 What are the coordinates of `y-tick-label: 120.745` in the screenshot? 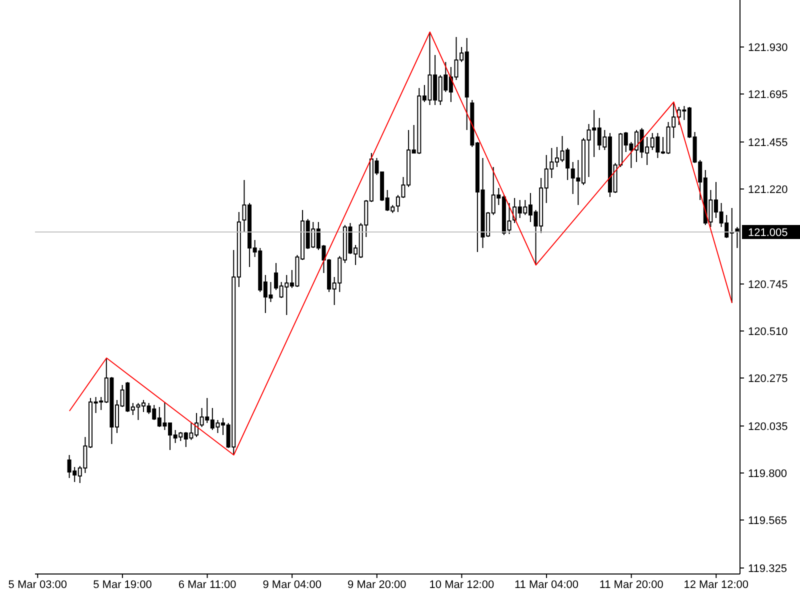 It's located at (768, 284).